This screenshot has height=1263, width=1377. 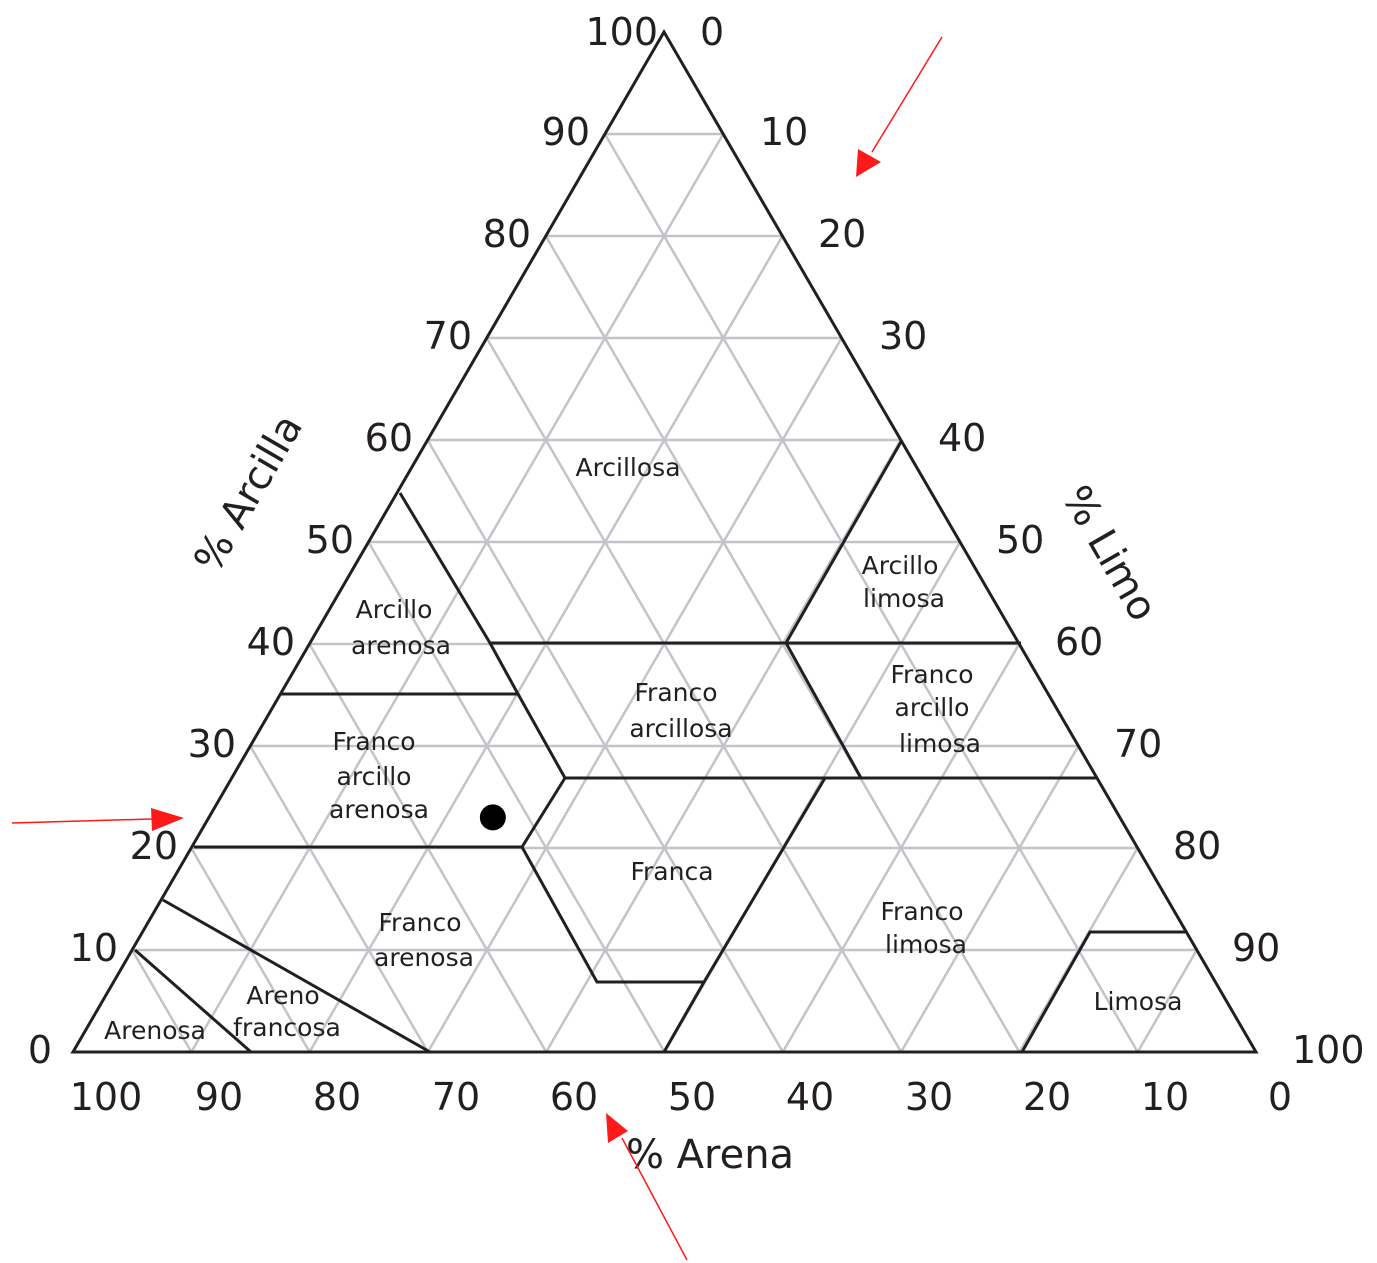 I want to click on region-franco-limosa-line: Franco, so click(x=922, y=911).